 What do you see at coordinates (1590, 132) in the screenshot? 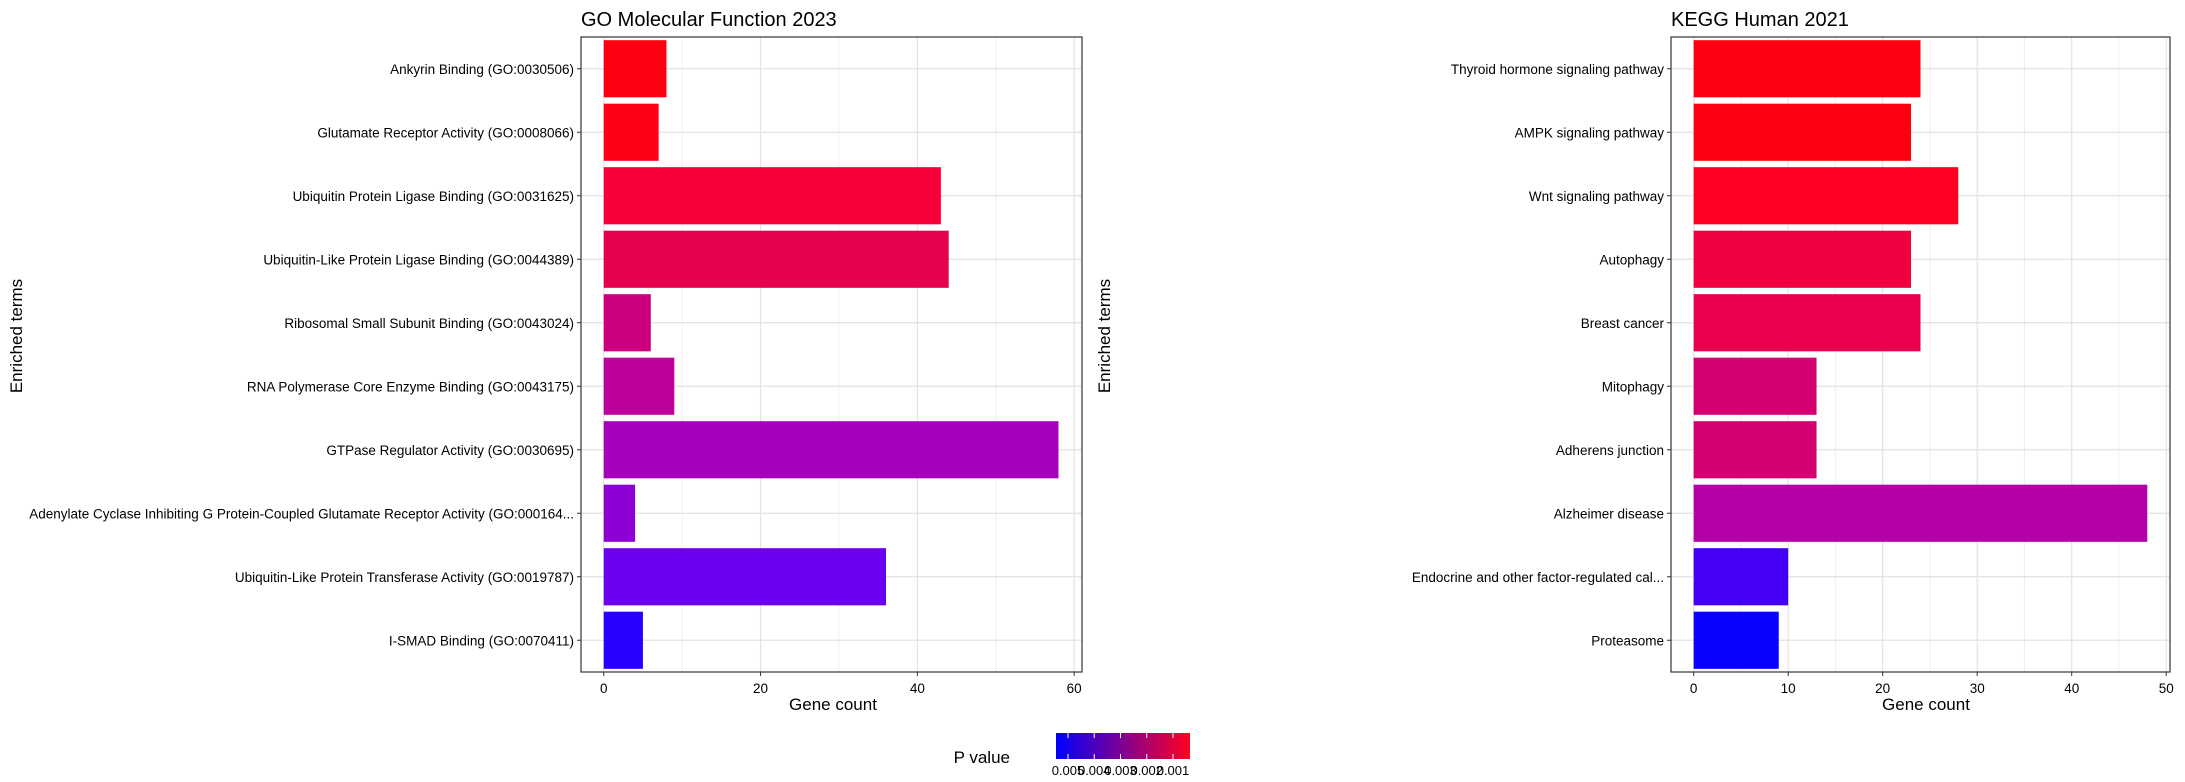
I see `category-label: AMPK signaling pathway` at bounding box center [1590, 132].